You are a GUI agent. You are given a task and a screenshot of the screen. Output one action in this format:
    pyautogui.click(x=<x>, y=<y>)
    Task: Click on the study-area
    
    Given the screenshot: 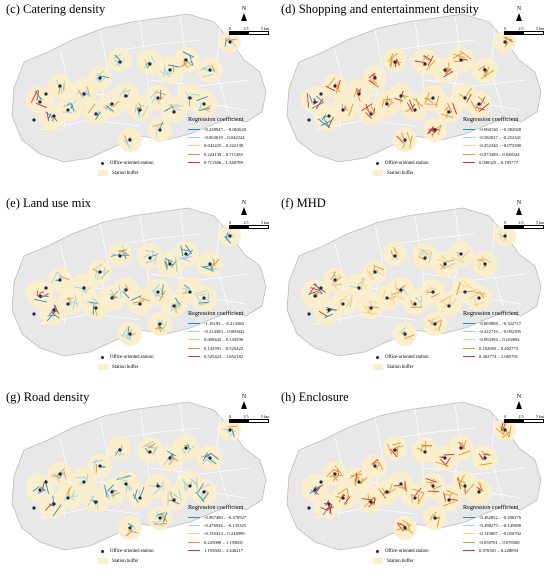 What is the action you would take?
    pyautogui.click(x=139, y=282)
    